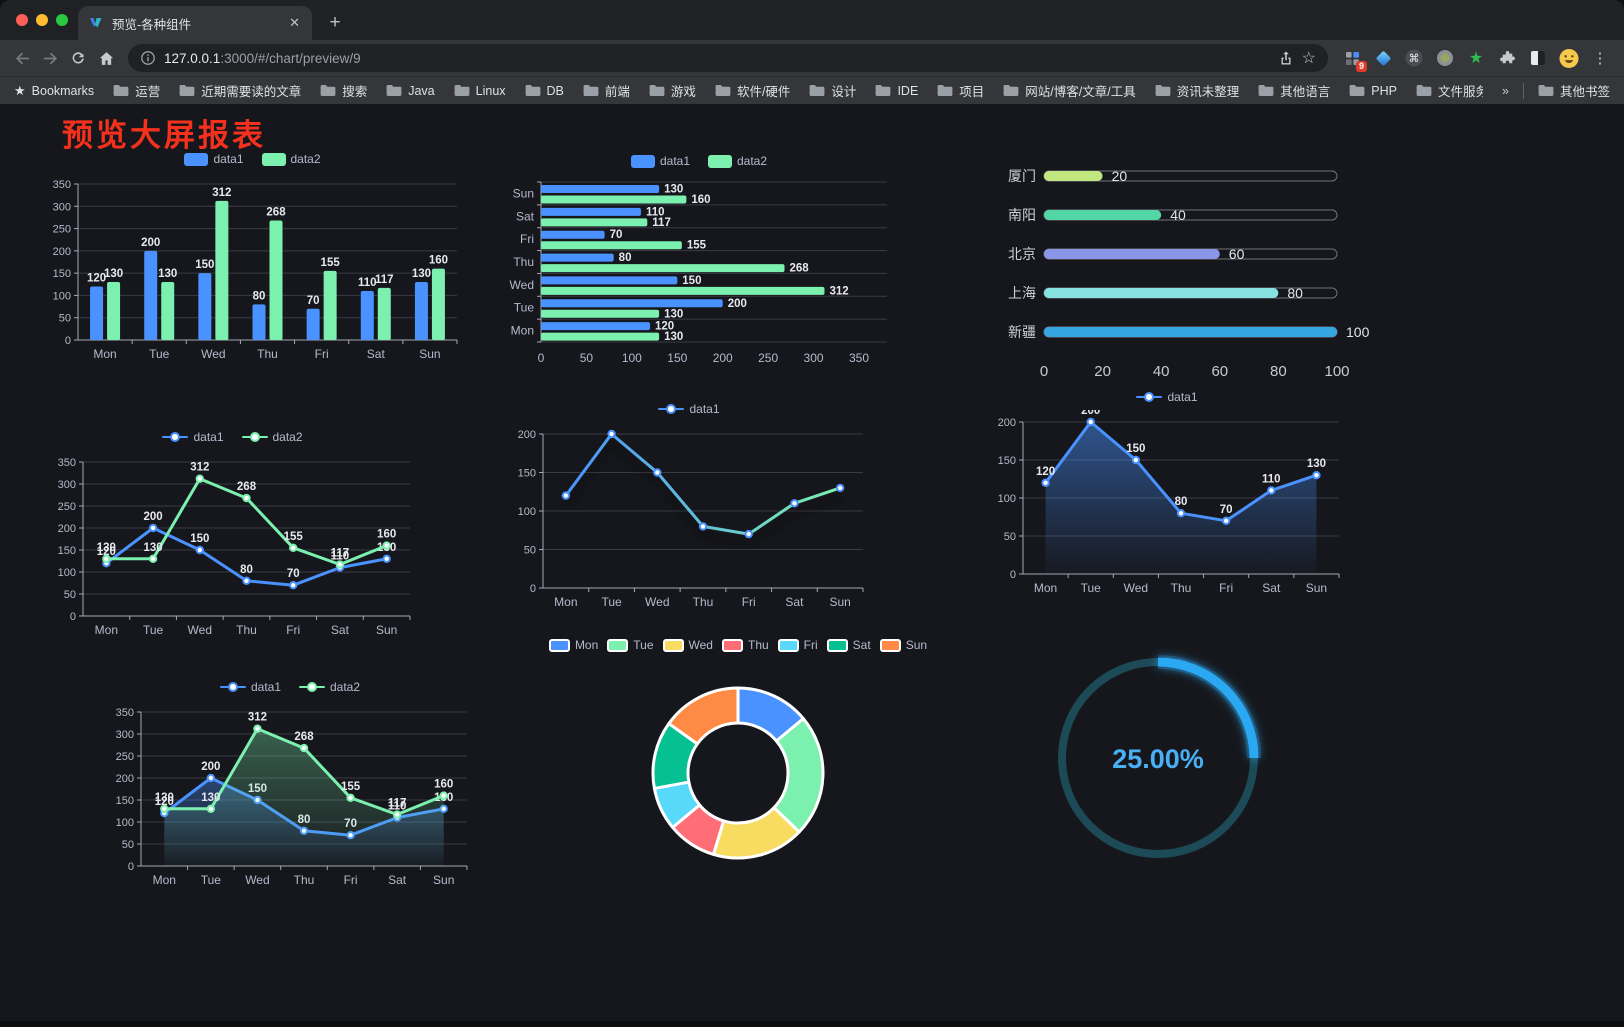  Describe the element at coordinates (555, 90) in the screenshot. I see `bookmark-label: DB` at that location.